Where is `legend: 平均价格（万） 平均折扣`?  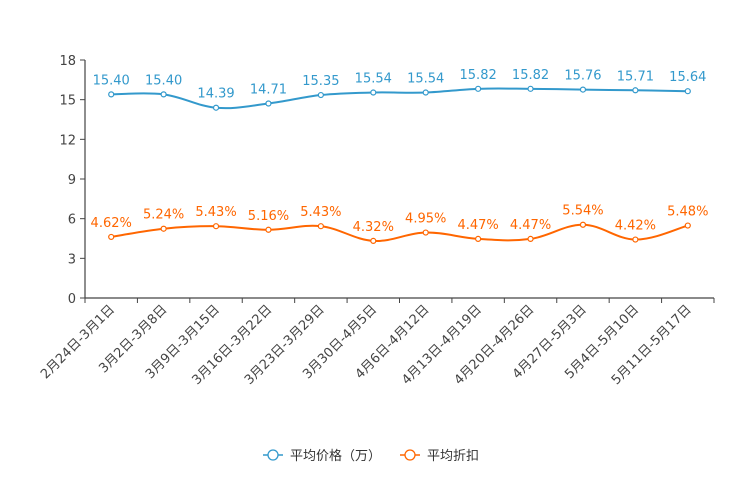
legend: 平均价格（万） 平均折扣 is located at coordinates (371, 456).